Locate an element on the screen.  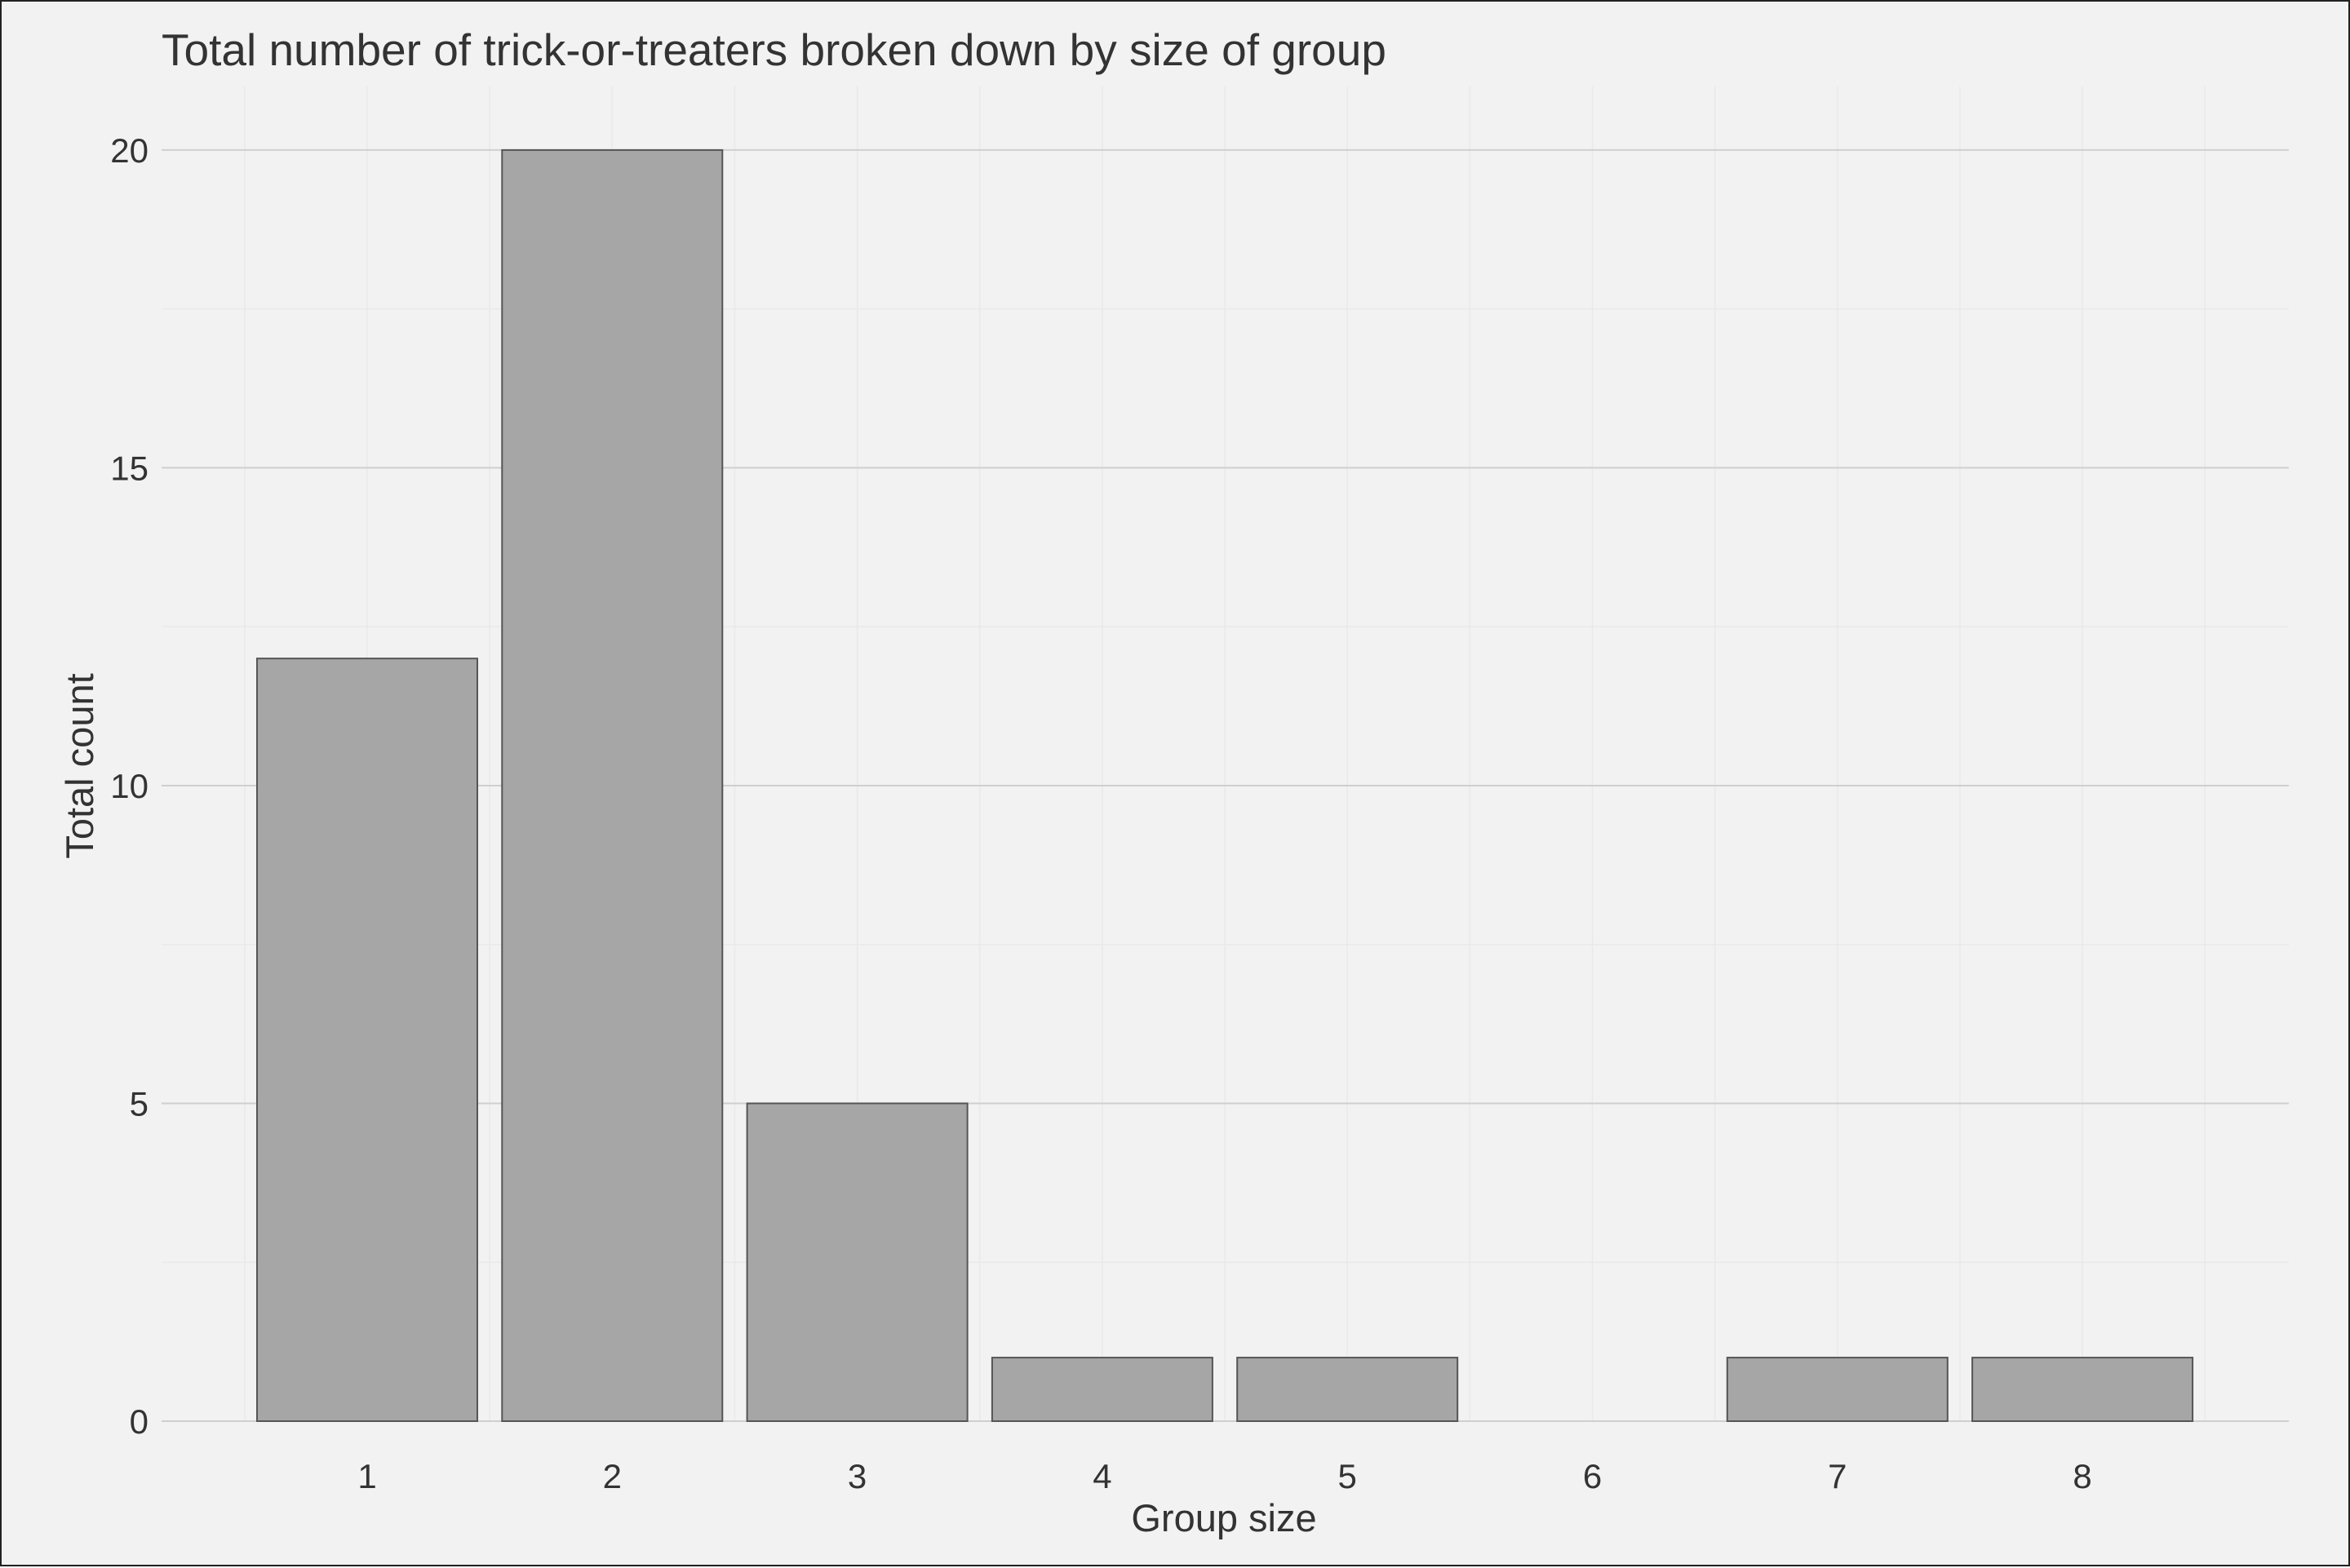
x-axis-title: Group size is located at coordinates (1223, 1517).